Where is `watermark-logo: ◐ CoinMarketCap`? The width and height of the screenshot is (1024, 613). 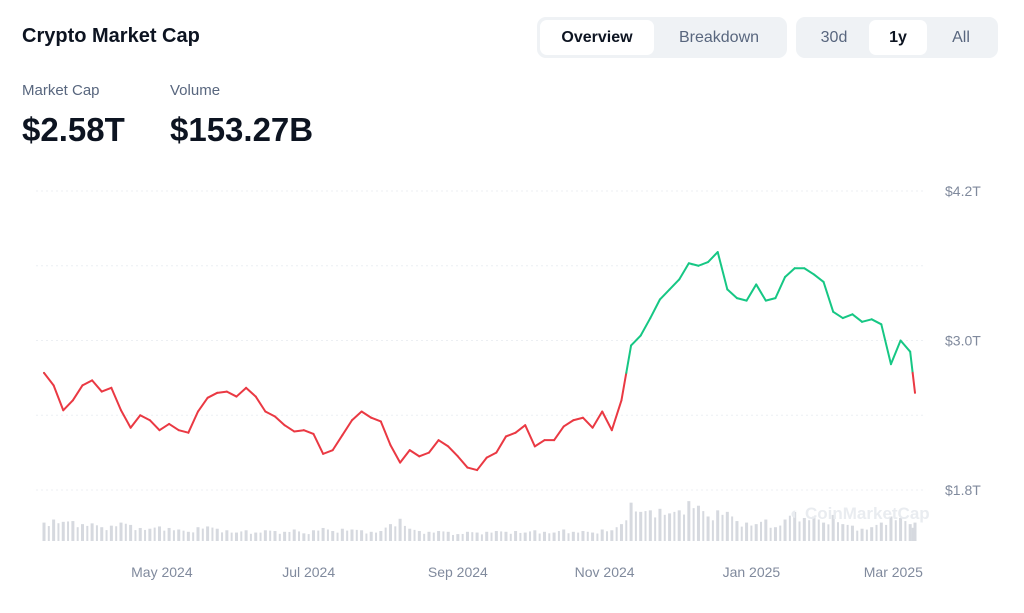 watermark-logo: ◐ CoinMarketCap is located at coordinates (860, 513).